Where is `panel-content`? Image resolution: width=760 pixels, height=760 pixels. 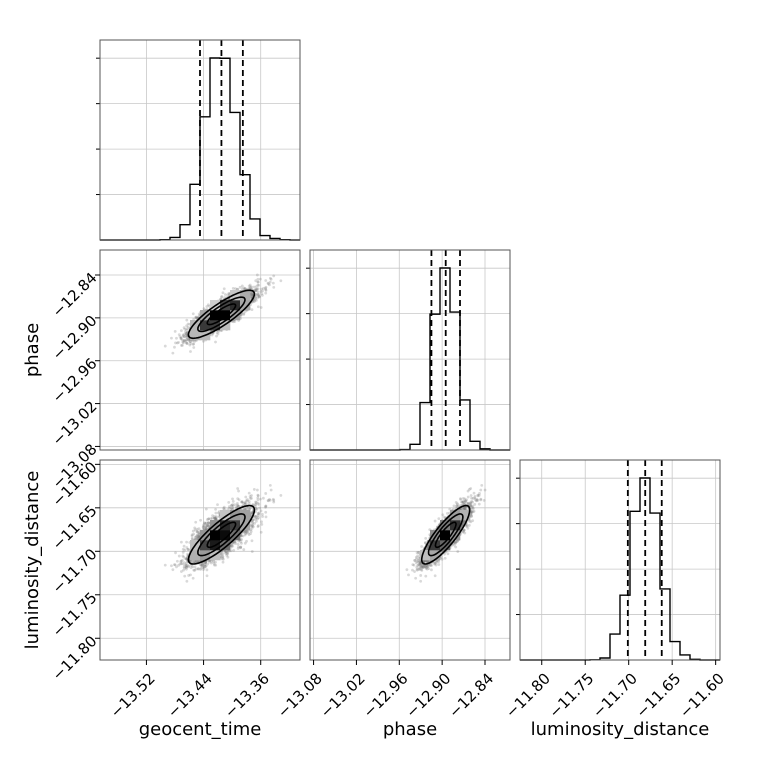
panel-content is located at coordinates (200, 350).